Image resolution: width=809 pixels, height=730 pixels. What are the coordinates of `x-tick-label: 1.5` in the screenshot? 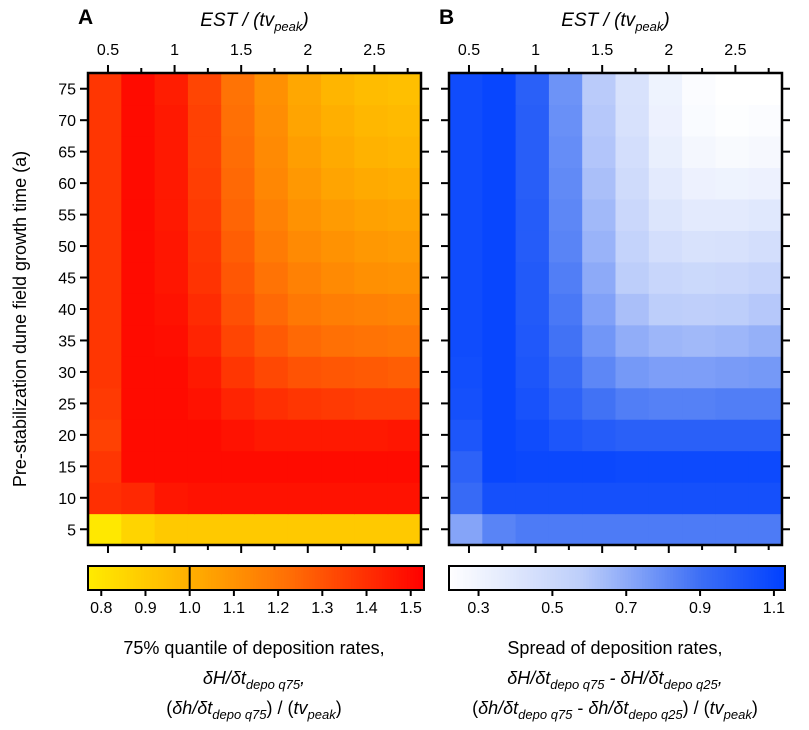 It's located at (602, 50).